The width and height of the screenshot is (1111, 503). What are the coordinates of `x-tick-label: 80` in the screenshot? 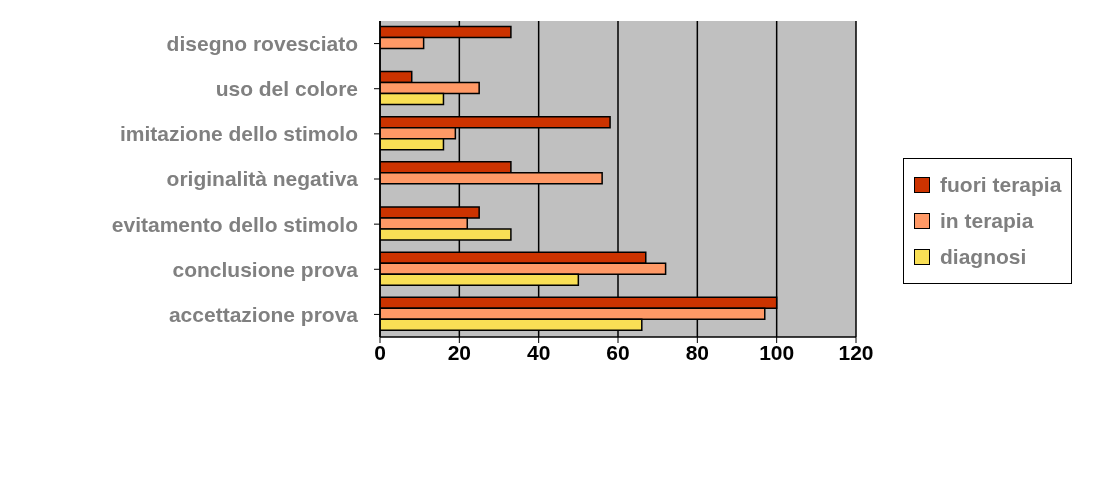 It's located at (697, 352).